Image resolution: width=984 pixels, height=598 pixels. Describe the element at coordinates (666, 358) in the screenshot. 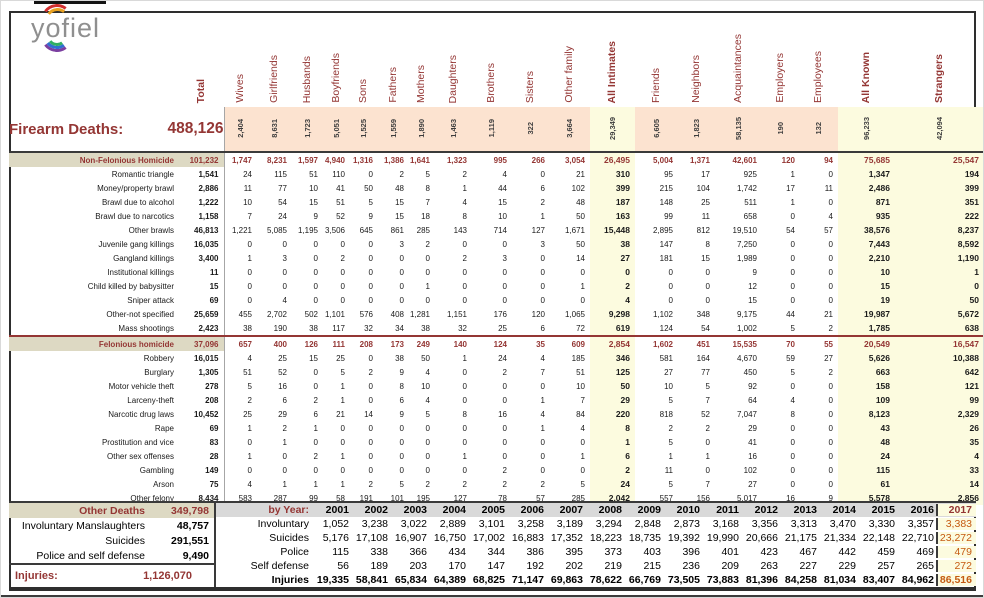

I see `matrix-cell: 581` at that location.